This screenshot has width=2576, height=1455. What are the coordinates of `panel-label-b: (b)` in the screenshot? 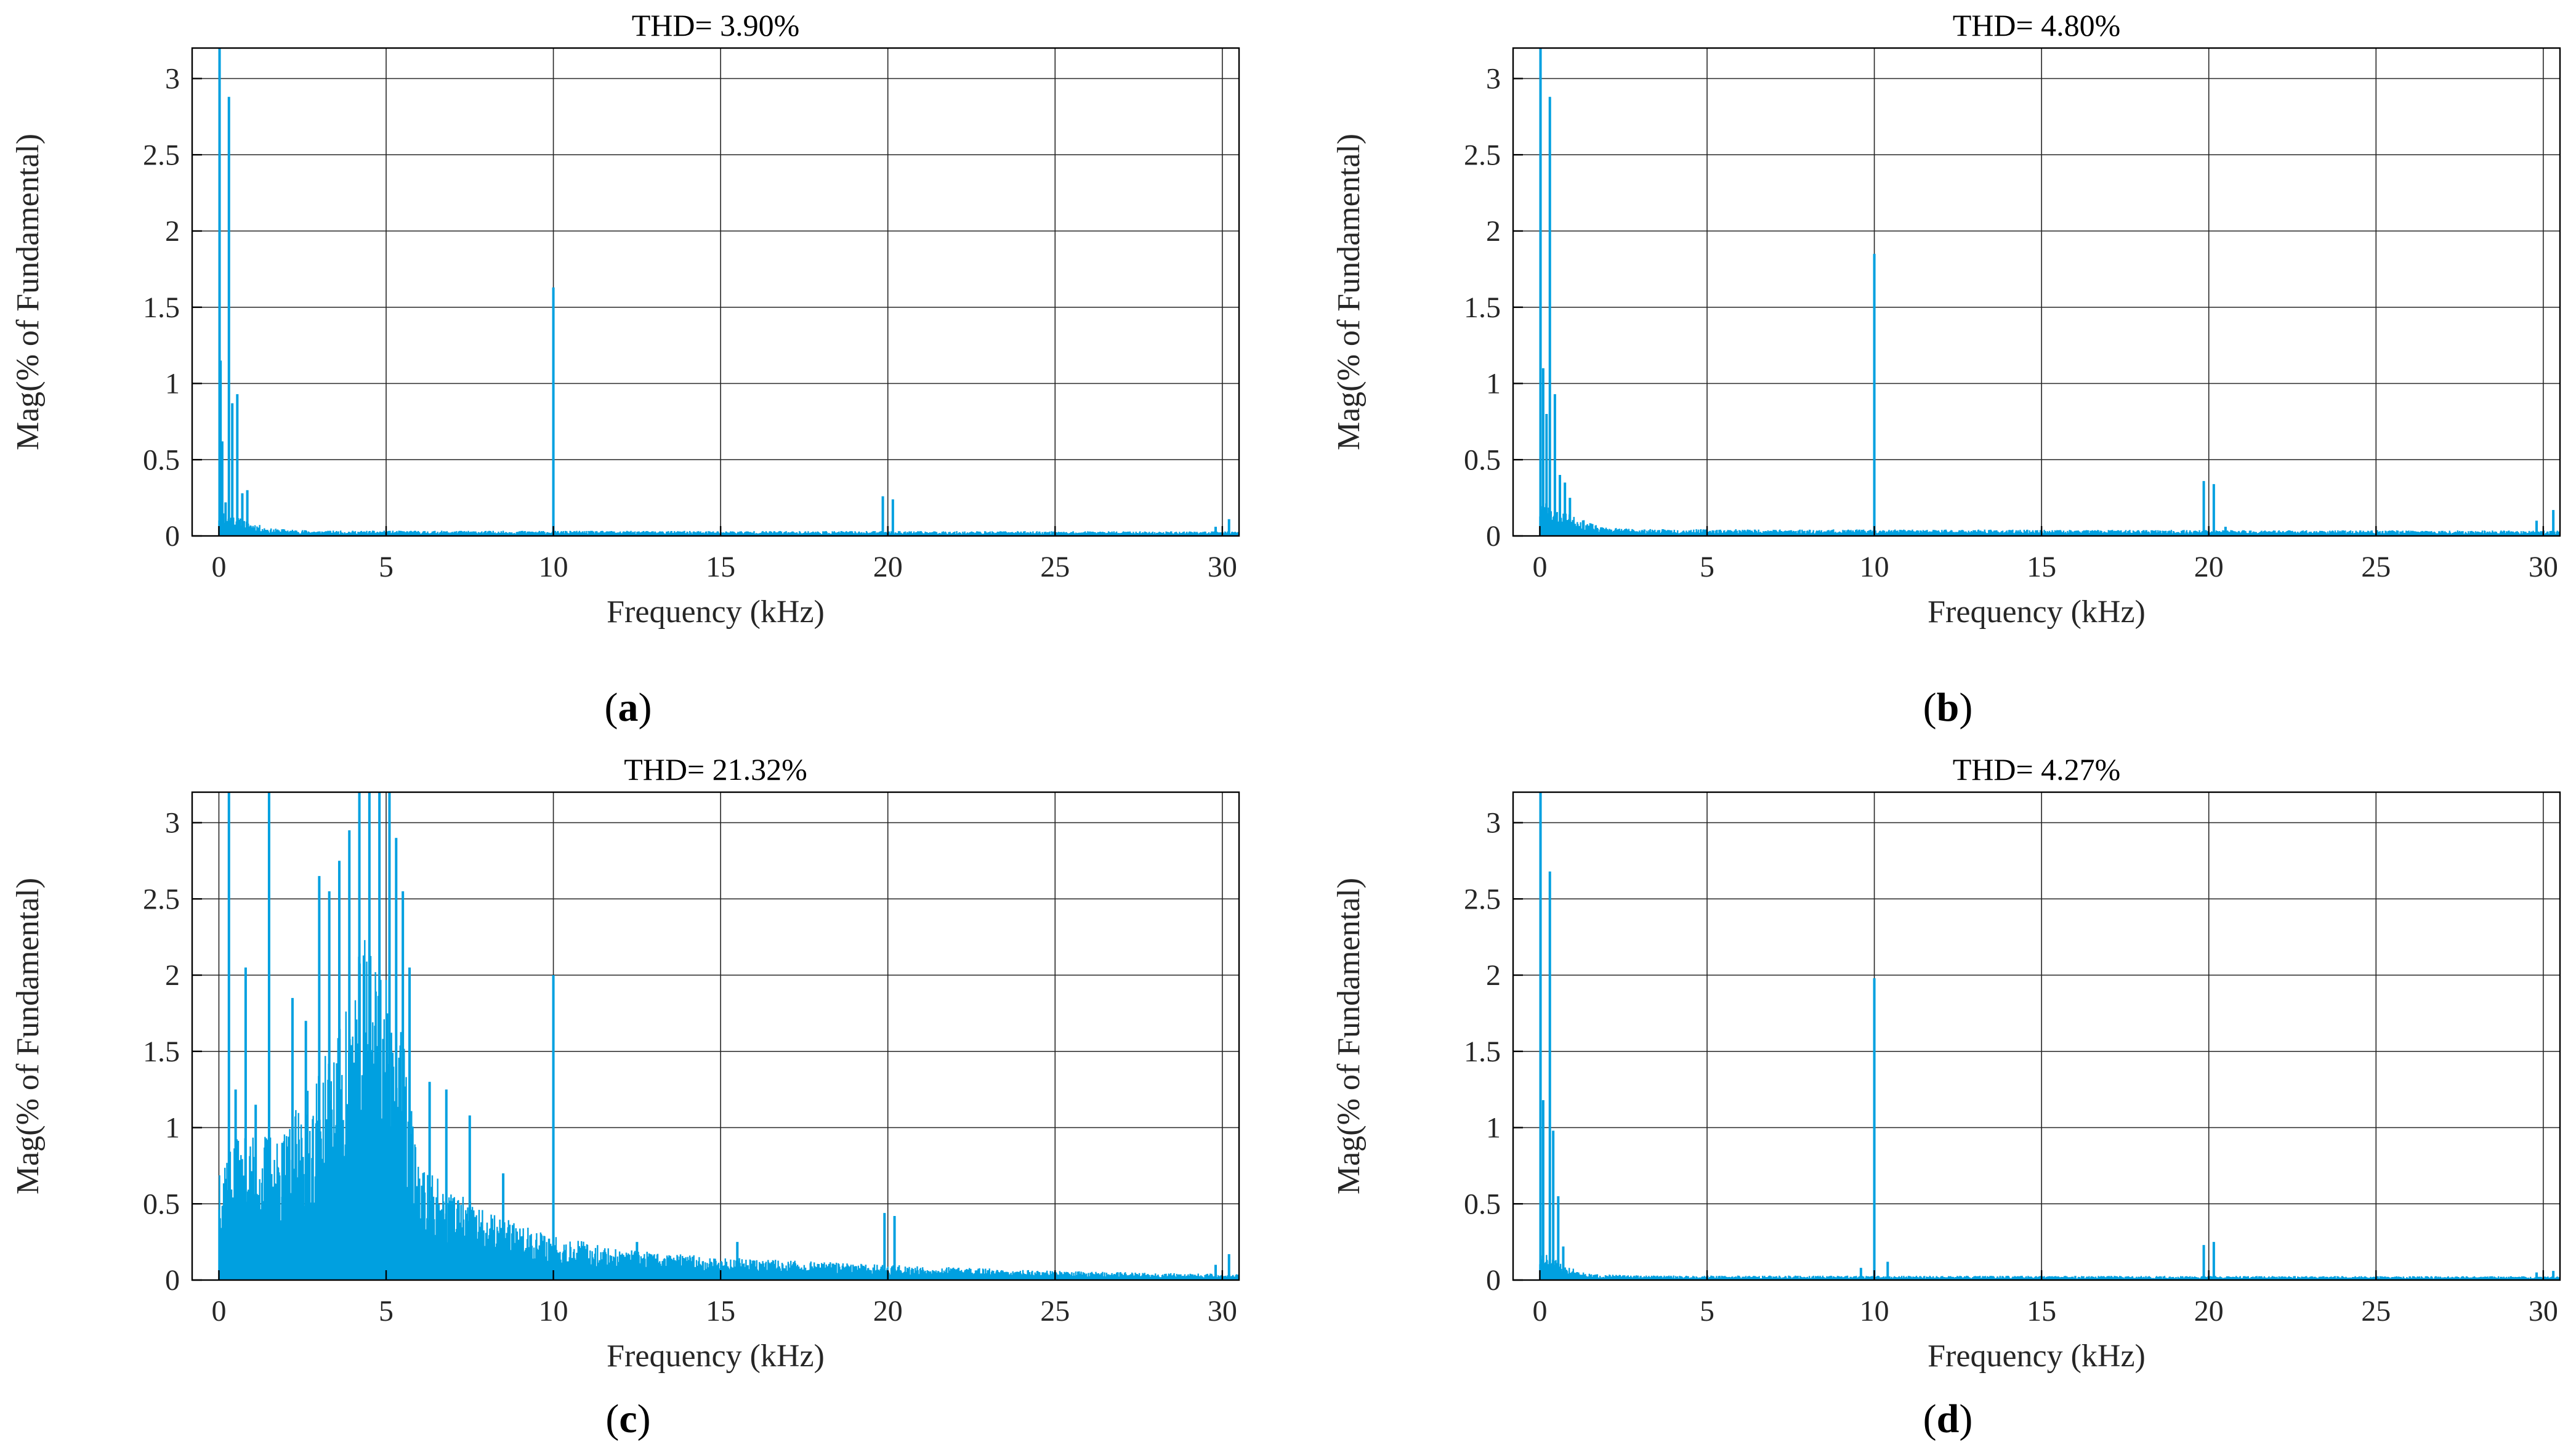 It's located at (1948, 707).